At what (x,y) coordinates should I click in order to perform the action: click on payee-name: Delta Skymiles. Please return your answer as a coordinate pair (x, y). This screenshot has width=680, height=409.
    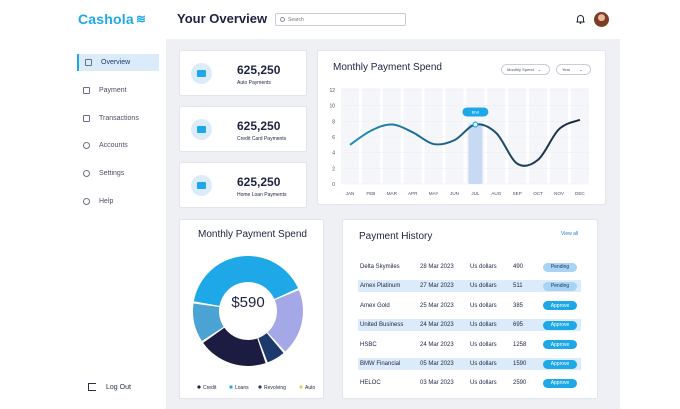
    Looking at the image, I should click on (380, 267).